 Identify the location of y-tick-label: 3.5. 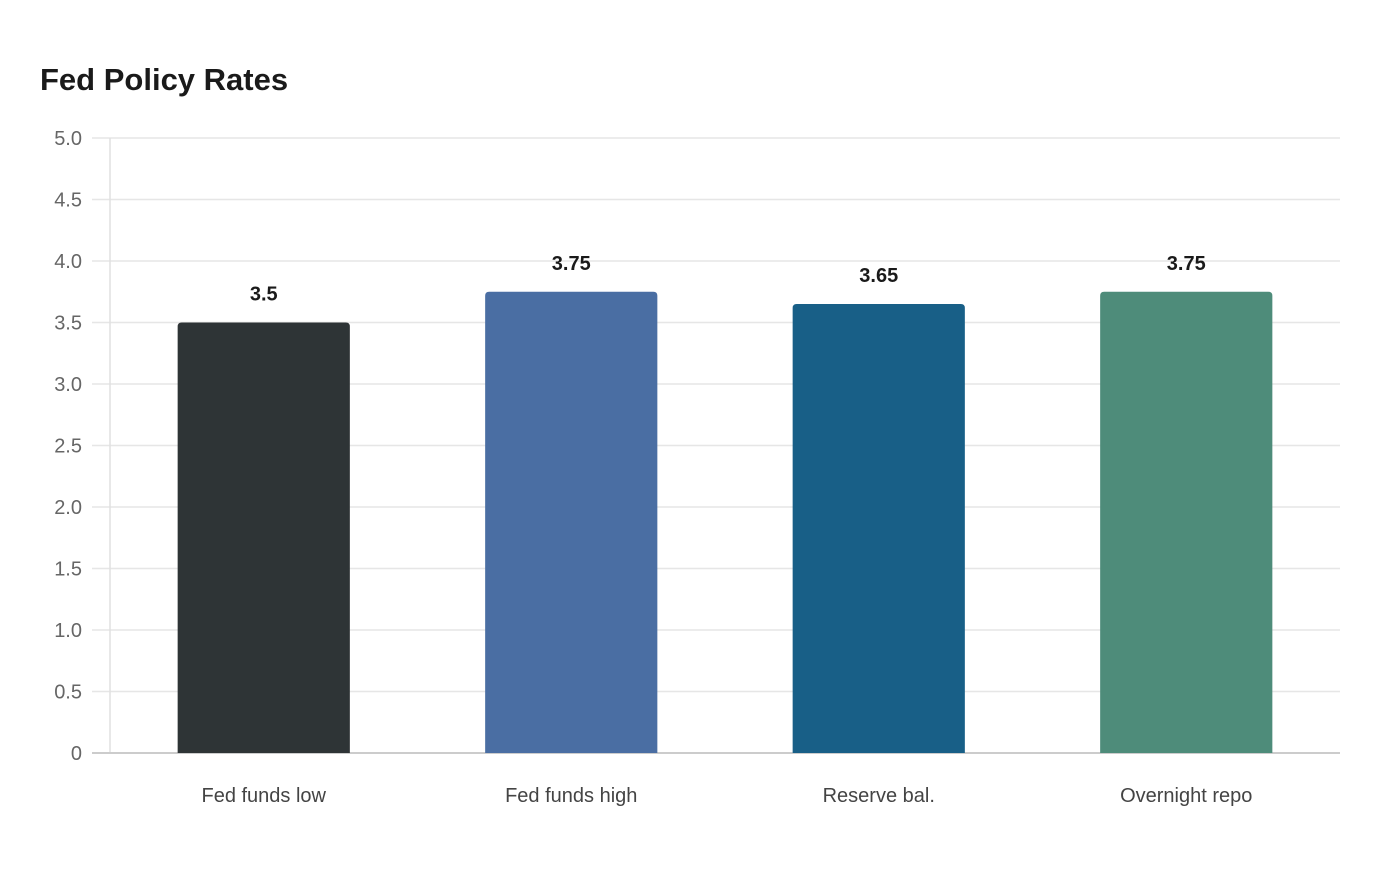
(68, 324).